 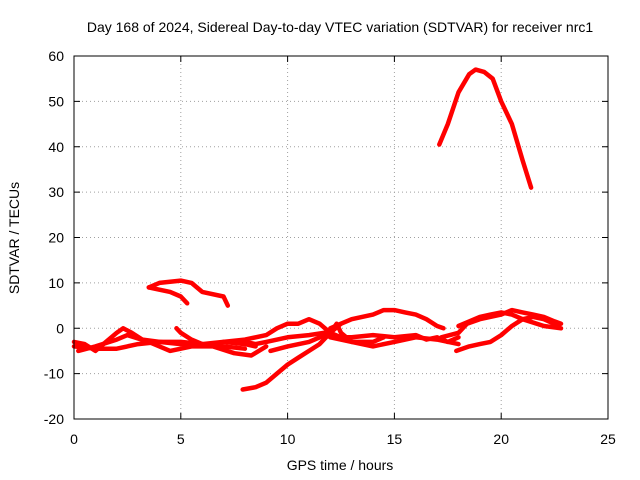 What do you see at coordinates (508, 334) in the screenshot?
I see `series-line-arc-p` at bounding box center [508, 334].